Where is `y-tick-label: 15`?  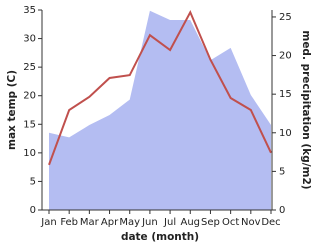 y-tick-label: 15 is located at coordinates (29, 124).